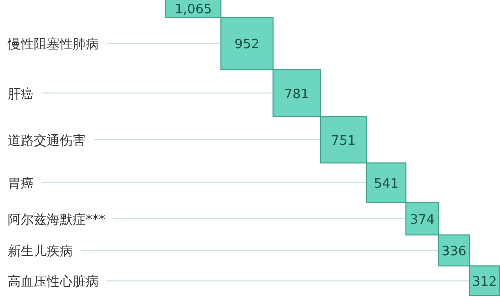  What do you see at coordinates (454, 252) in the screenshot?
I see `data-label: 336` at bounding box center [454, 252].